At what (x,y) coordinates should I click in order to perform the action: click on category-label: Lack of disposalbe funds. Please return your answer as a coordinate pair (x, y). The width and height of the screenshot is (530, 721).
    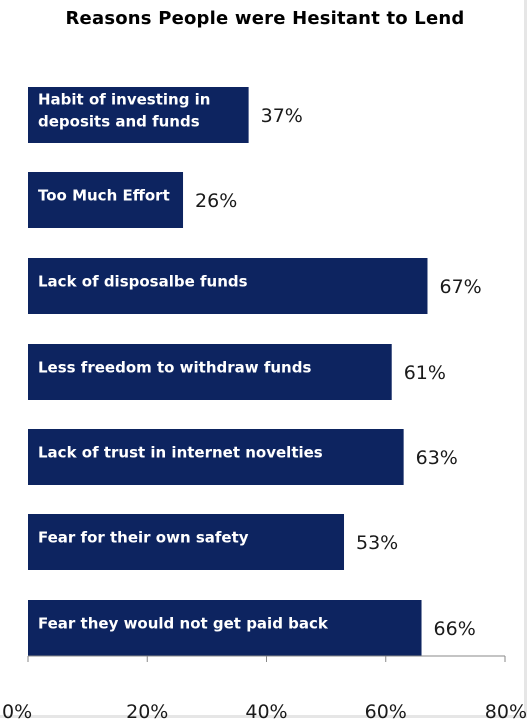
    Looking at the image, I should click on (143, 282).